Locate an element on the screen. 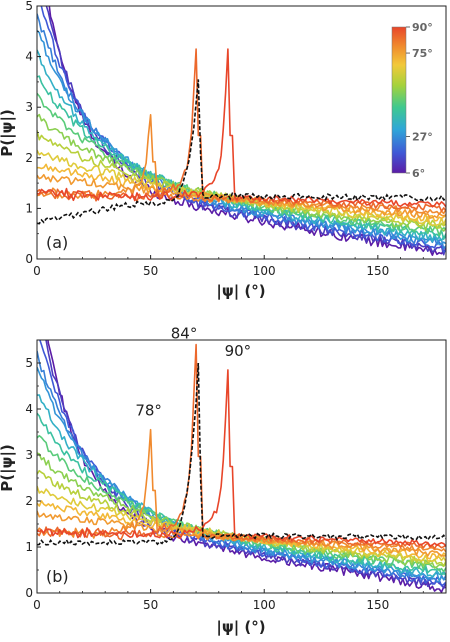 The height and width of the screenshot is (642, 450). panel-label-a: (a) is located at coordinates (57, 242).